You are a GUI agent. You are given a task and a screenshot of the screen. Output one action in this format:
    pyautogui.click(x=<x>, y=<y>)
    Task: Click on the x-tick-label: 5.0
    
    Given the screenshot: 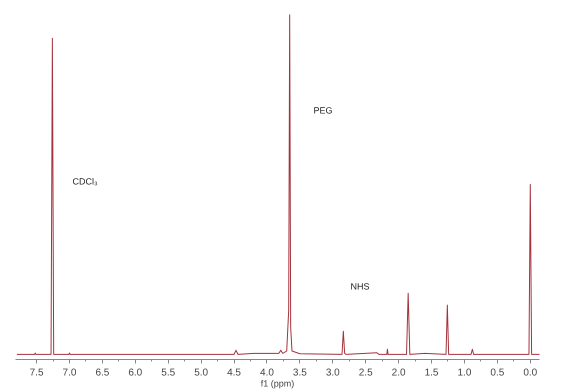 What is the action you would take?
    pyautogui.click(x=201, y=373)
    